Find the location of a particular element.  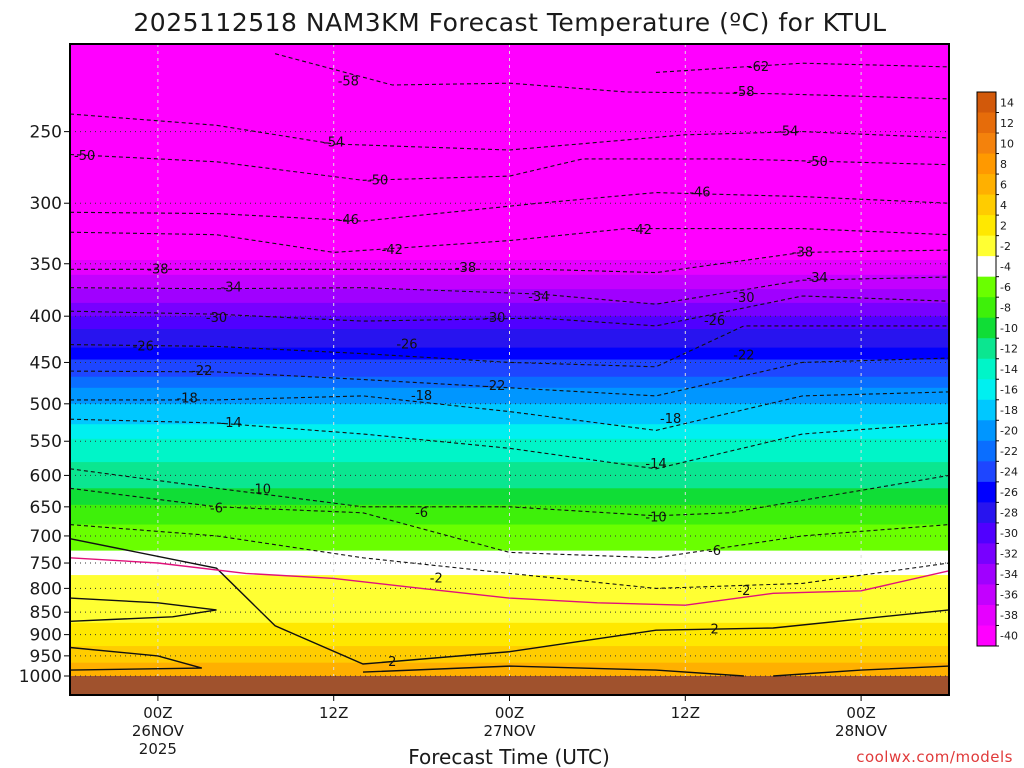

x-tick-label: 00Z is located at coordinates (157, 713).